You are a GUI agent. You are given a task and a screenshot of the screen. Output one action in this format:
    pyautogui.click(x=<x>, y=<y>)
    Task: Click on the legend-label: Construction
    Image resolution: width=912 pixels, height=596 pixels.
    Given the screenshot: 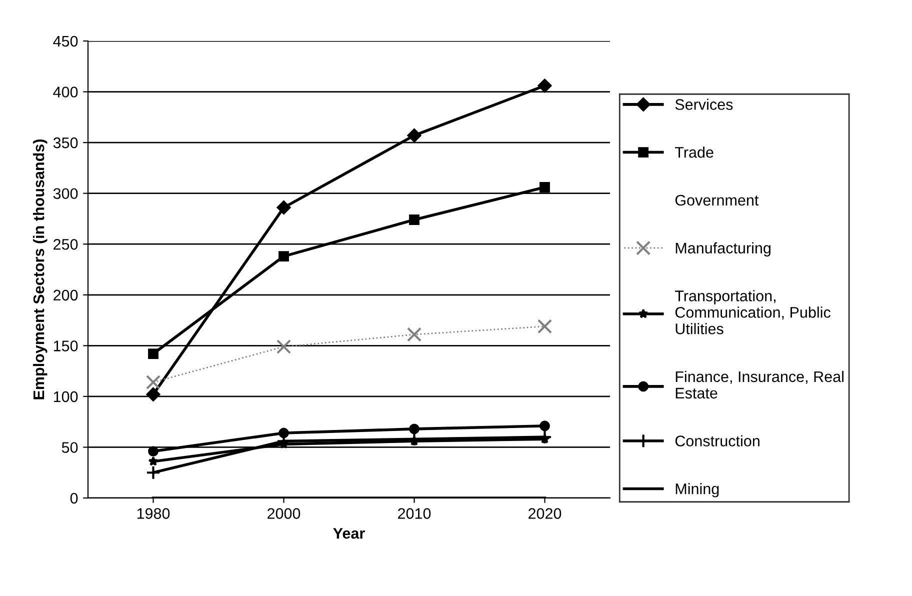 What is the action you would take?
    pyautogui.click(x=717, y=440)
    